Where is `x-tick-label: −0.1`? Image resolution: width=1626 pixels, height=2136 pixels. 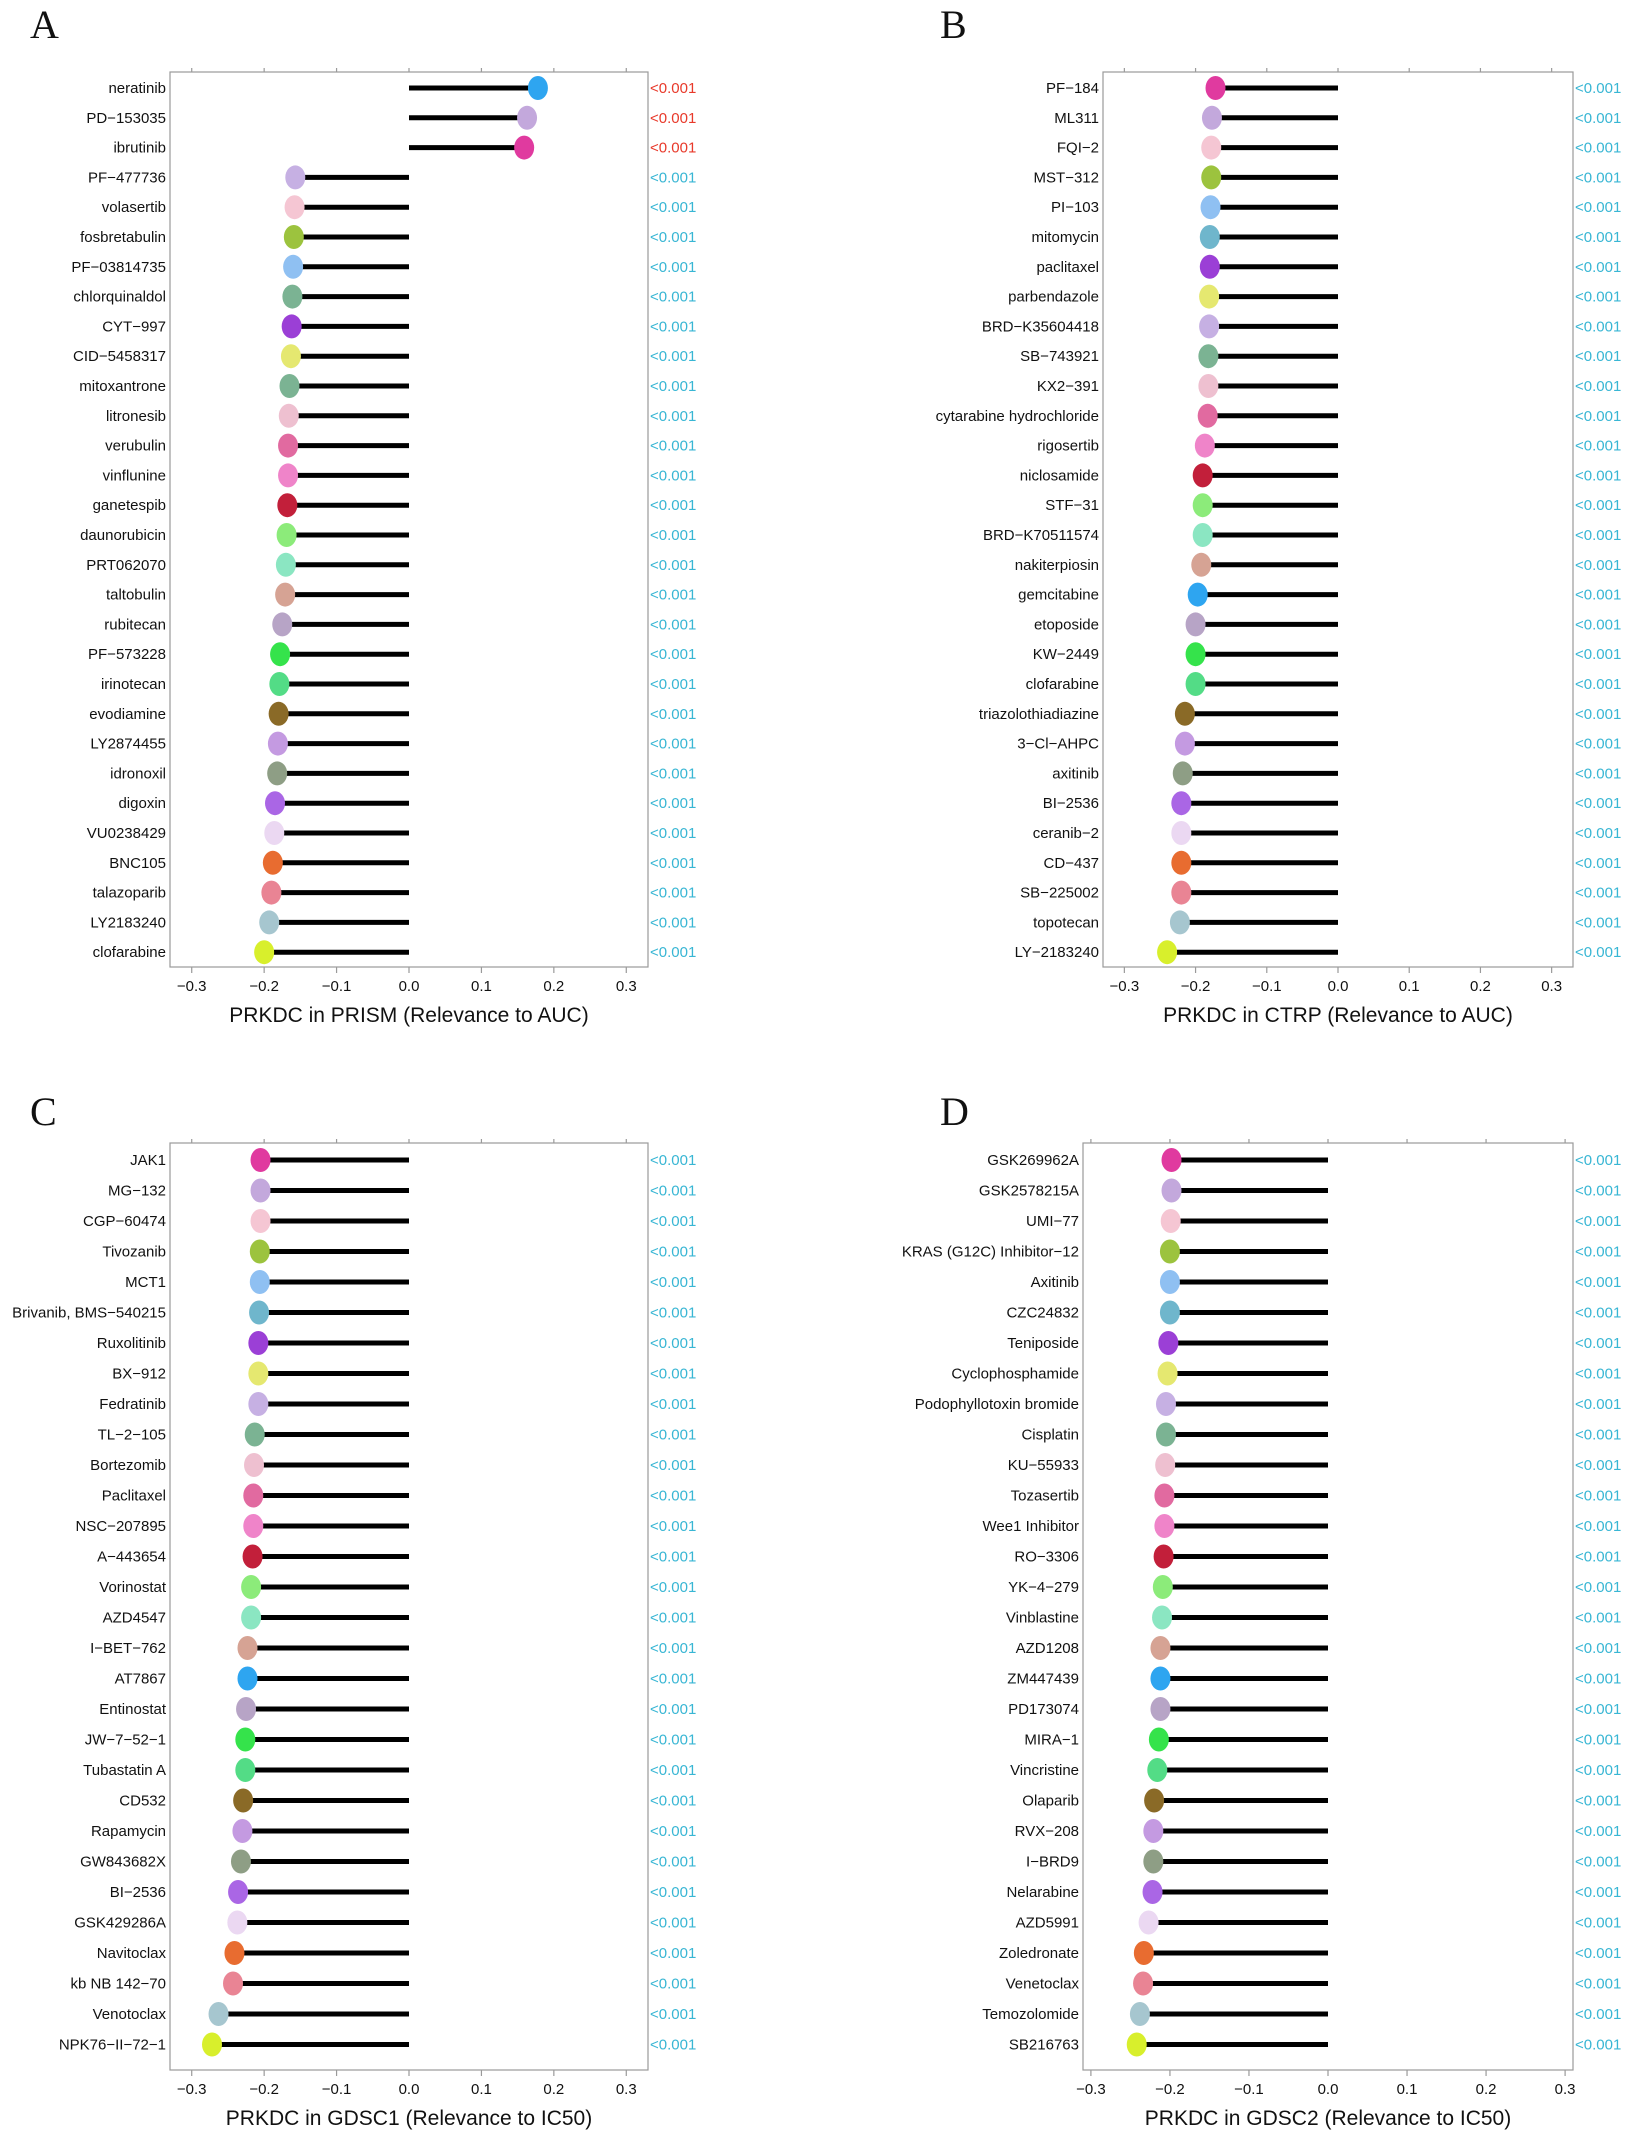 x-tick-label: −0.1 is located at coordinates (1267, 986).